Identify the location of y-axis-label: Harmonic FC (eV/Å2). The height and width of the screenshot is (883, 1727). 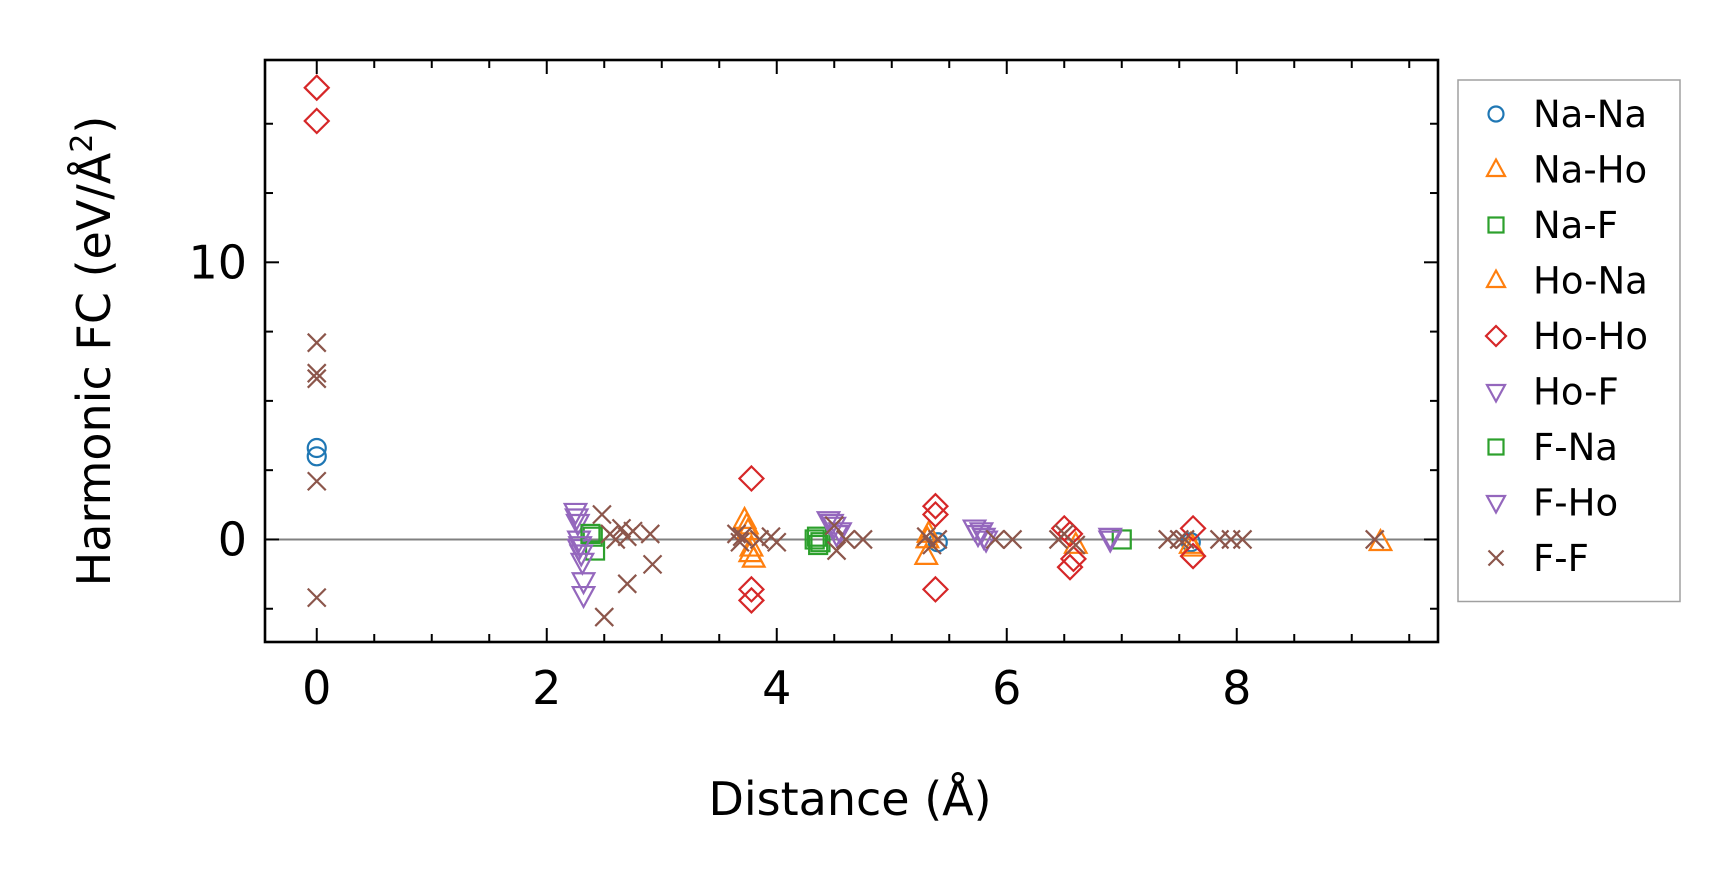
(93, 351).